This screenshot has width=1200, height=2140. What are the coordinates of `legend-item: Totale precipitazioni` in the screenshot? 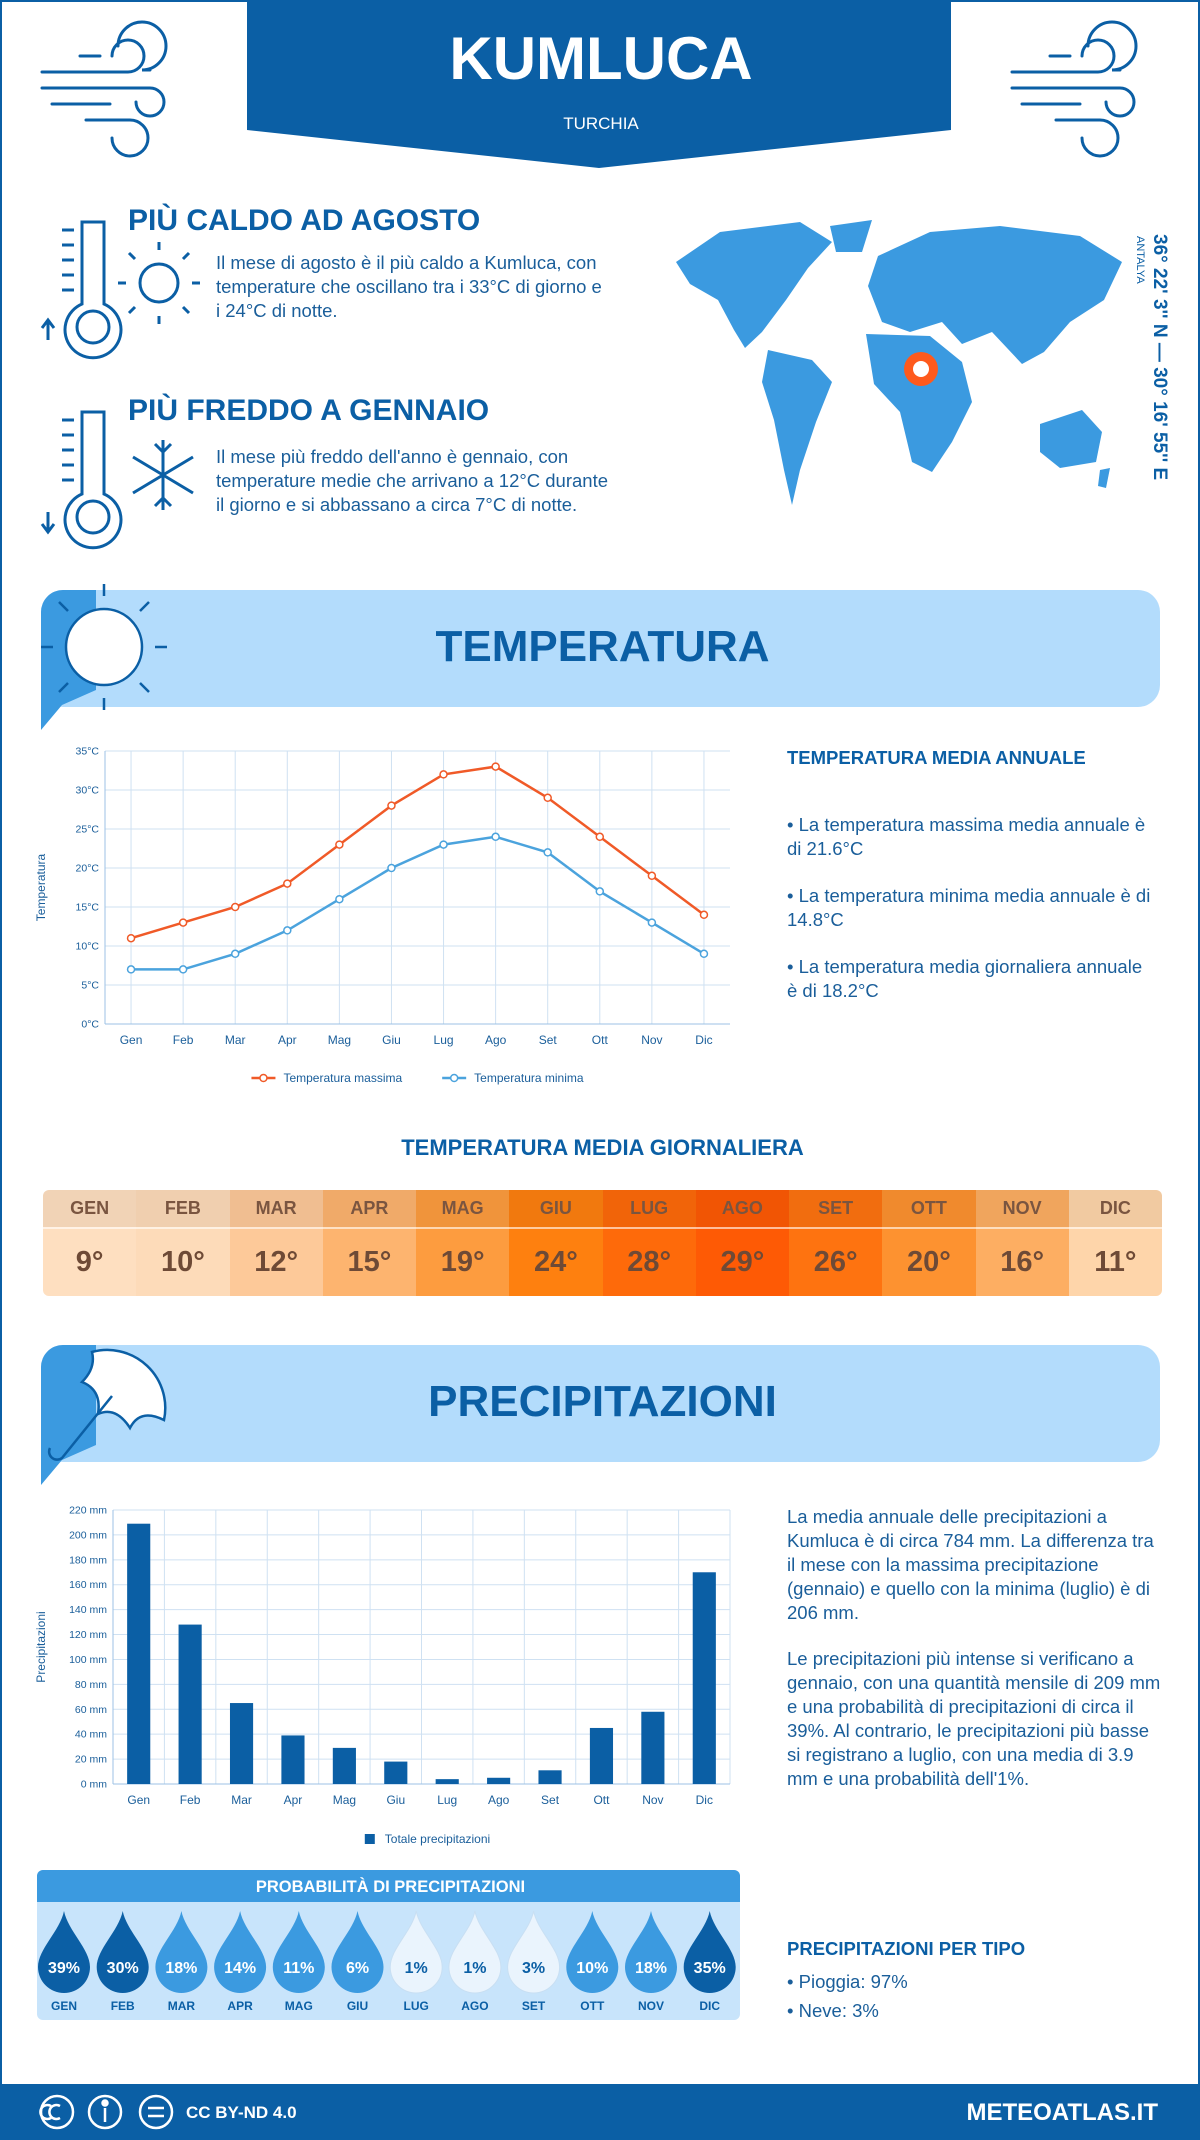 It's located at (427, 1839).